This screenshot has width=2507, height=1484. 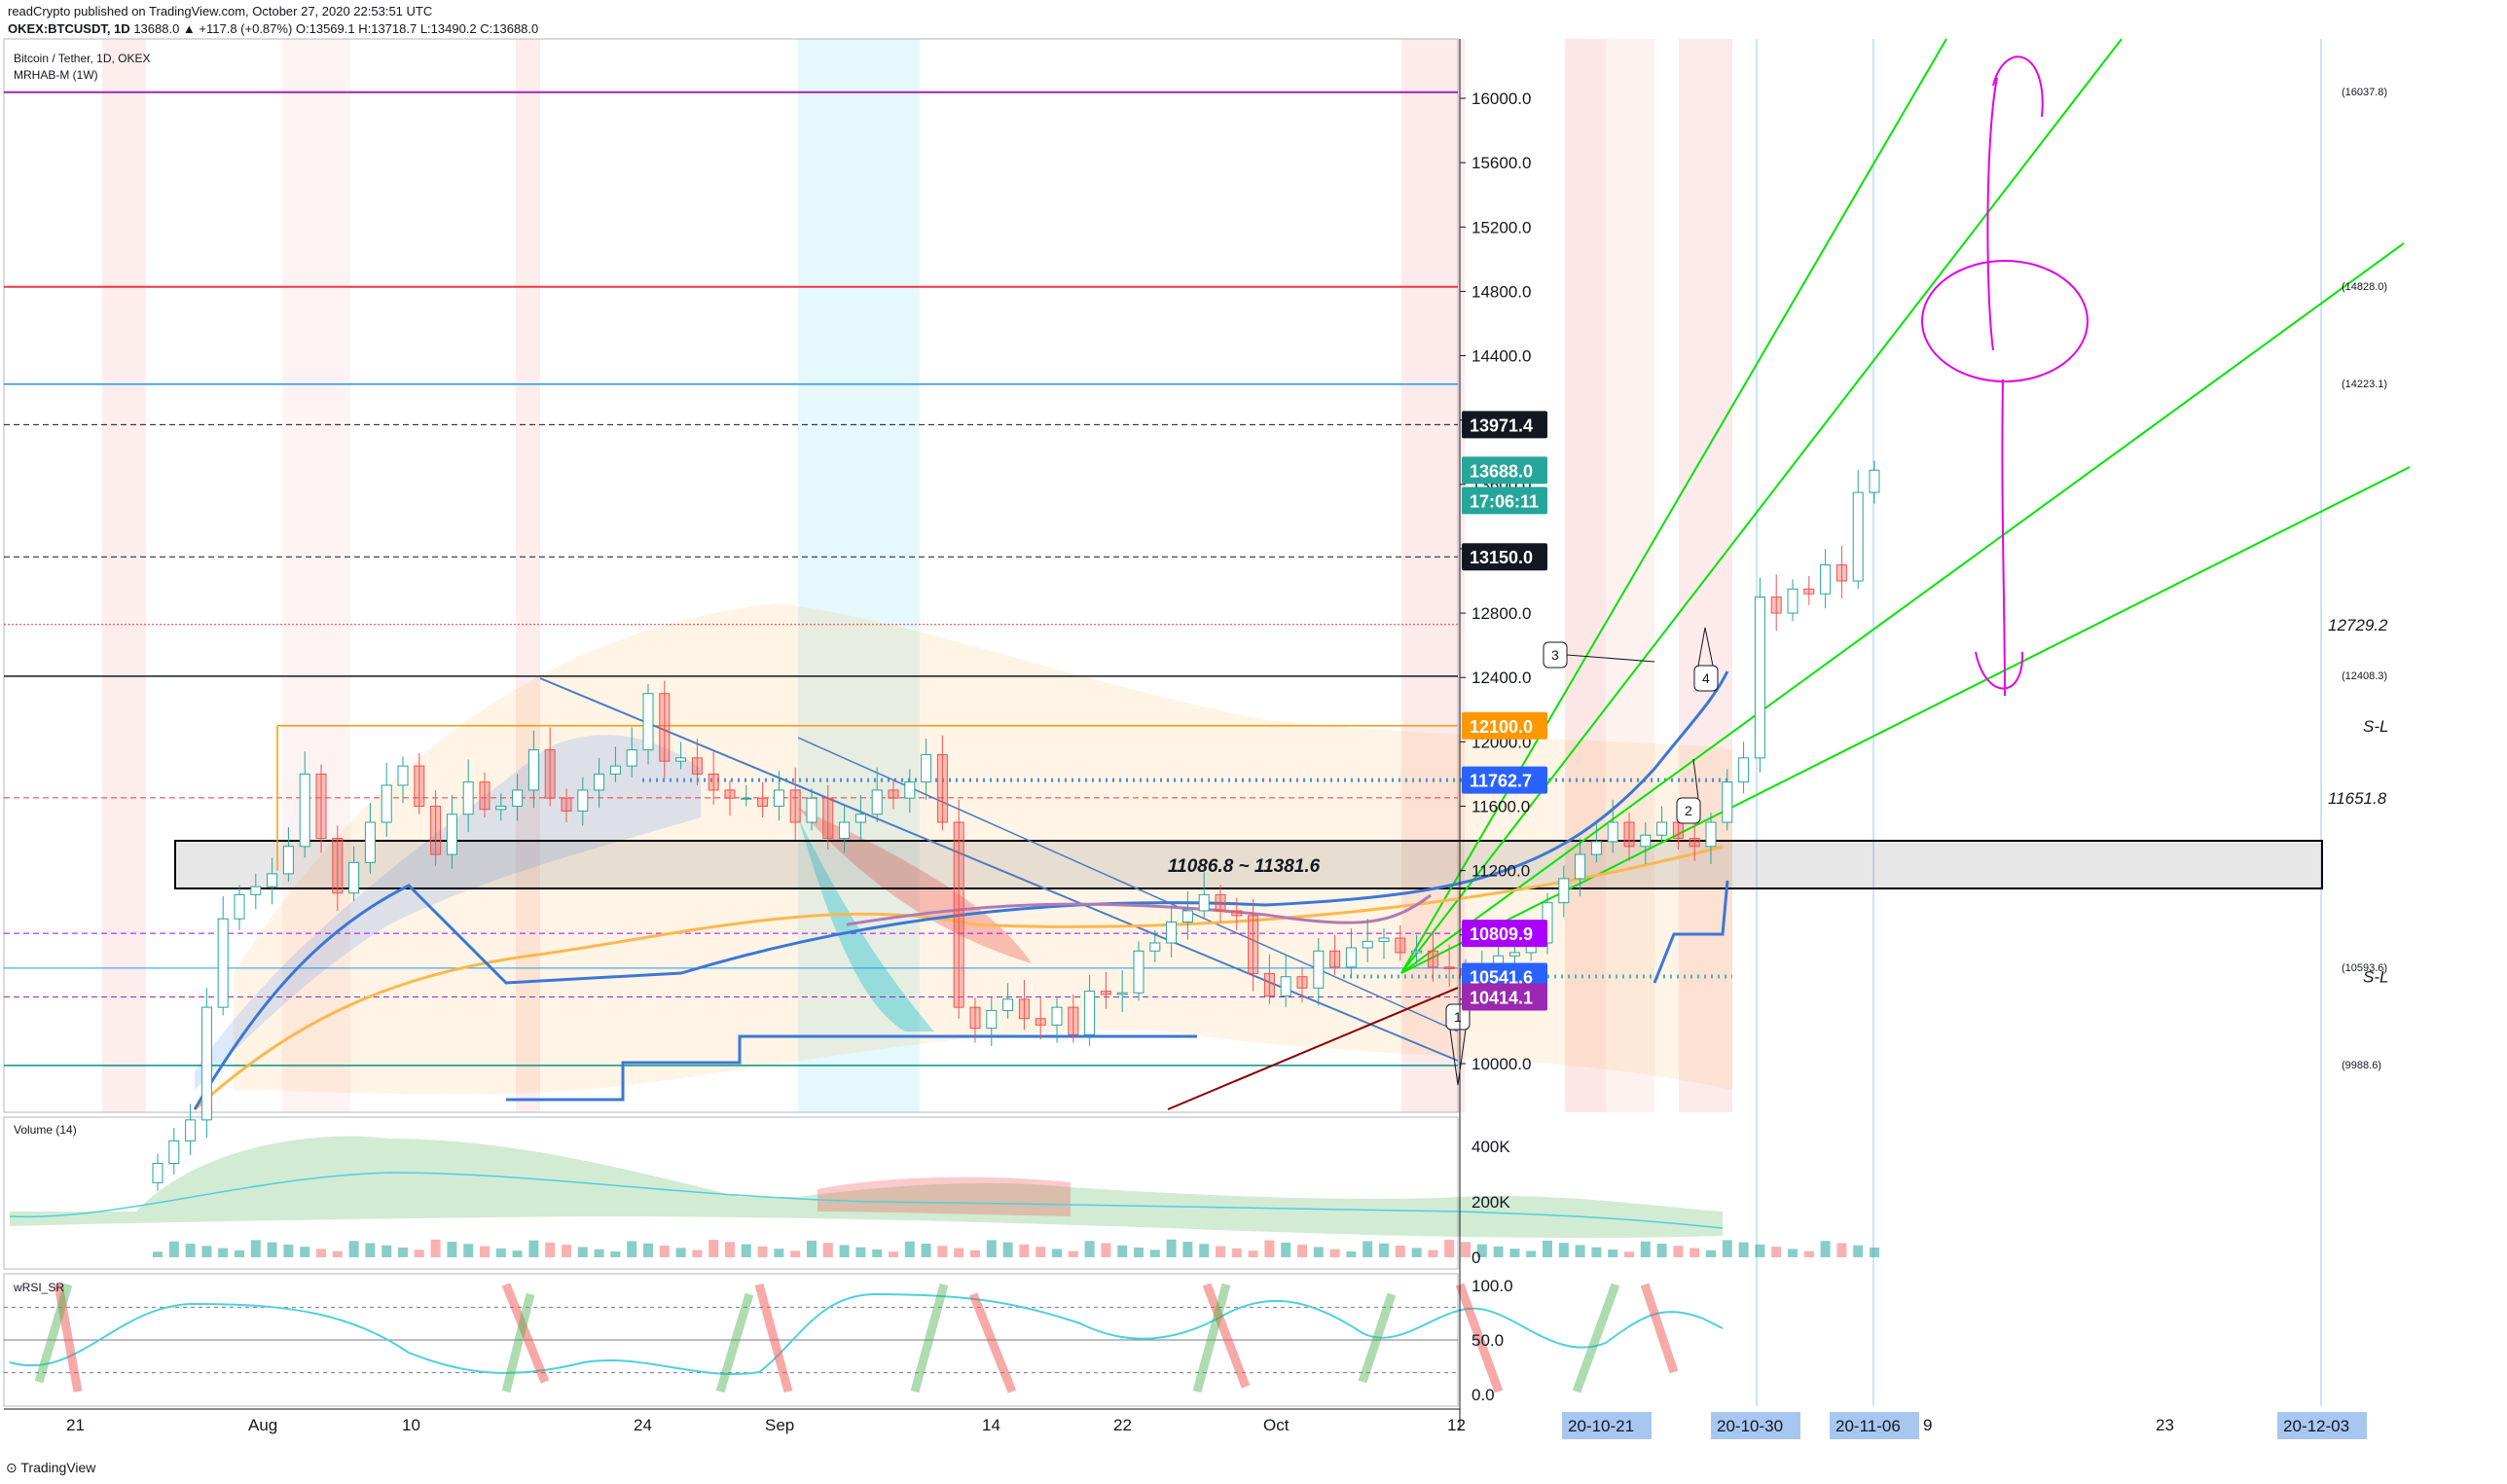 I want to click on x-tick-label: 20-10-30, so click(x=1750, y=1426).